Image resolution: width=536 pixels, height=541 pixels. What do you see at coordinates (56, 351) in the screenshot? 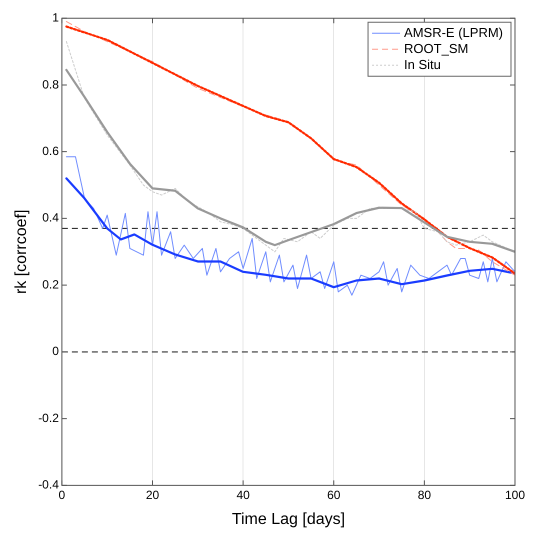
I see `y-tick-label: 0` at bounding box center [56, 351].